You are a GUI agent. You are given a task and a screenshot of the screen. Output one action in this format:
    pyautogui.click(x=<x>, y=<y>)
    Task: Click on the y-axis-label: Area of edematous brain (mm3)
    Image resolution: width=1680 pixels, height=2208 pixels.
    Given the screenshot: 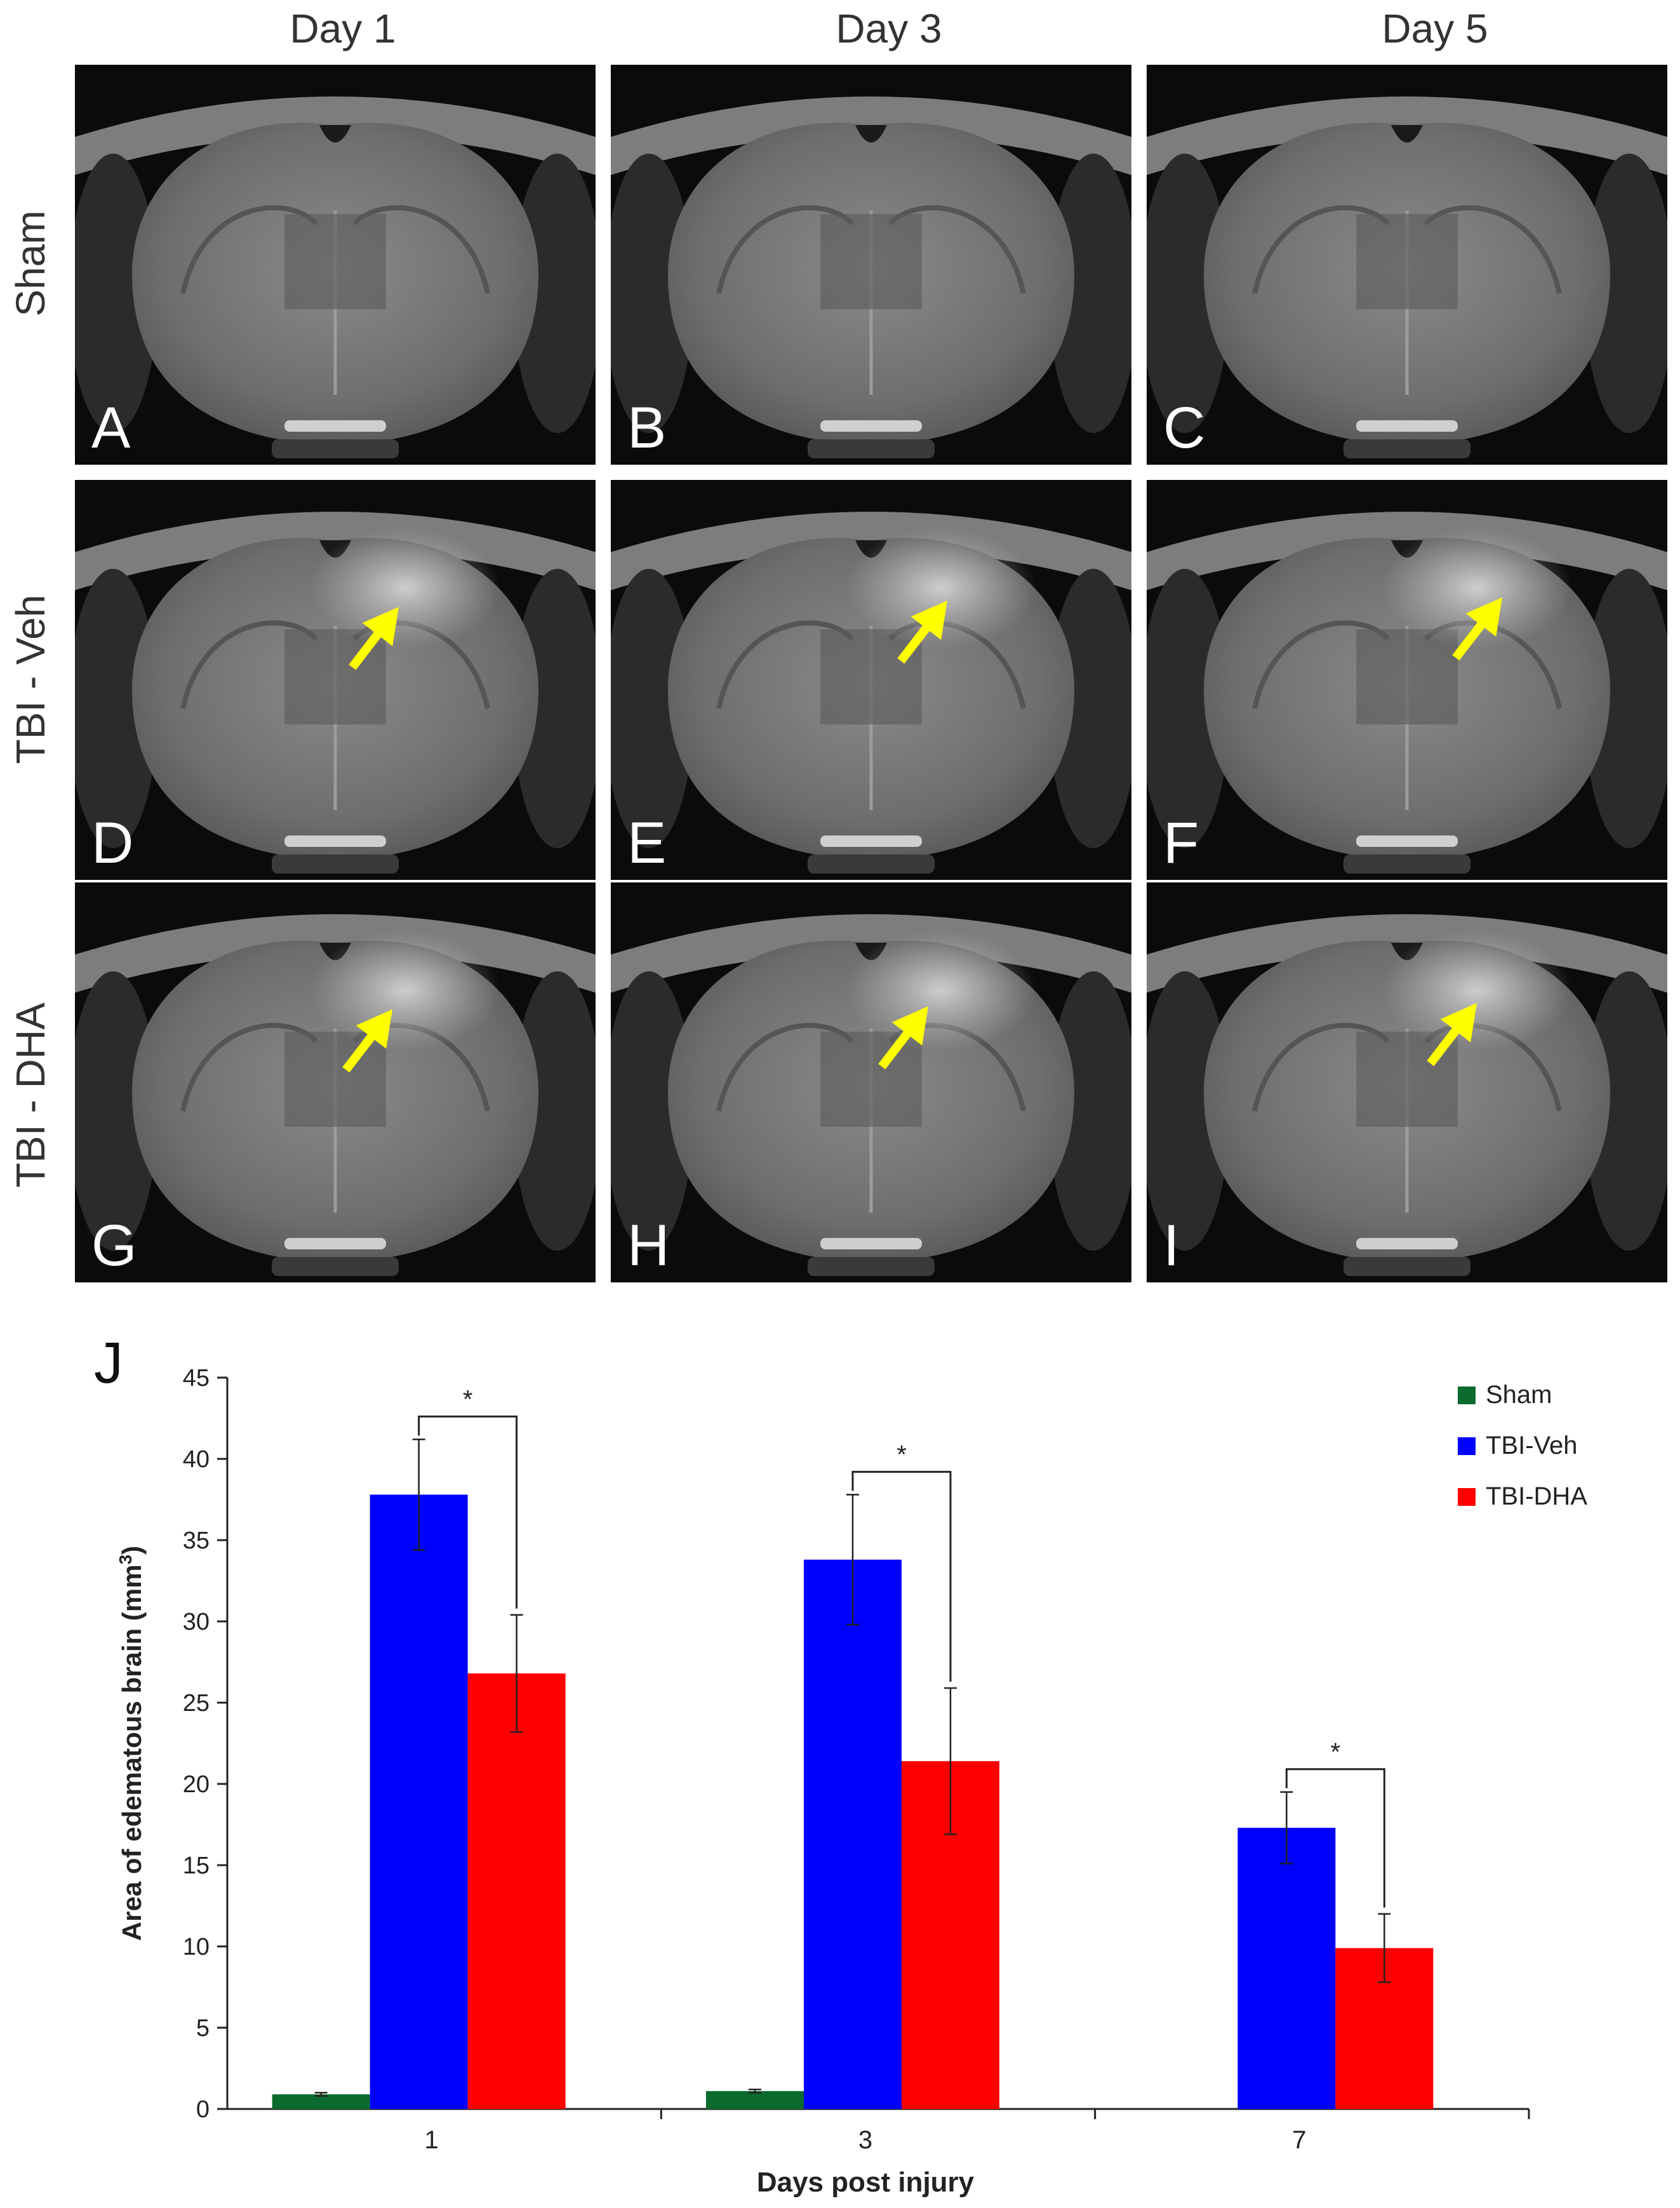 What is the action you would take?
    pyautogui.click(x=131, y=1743)
    